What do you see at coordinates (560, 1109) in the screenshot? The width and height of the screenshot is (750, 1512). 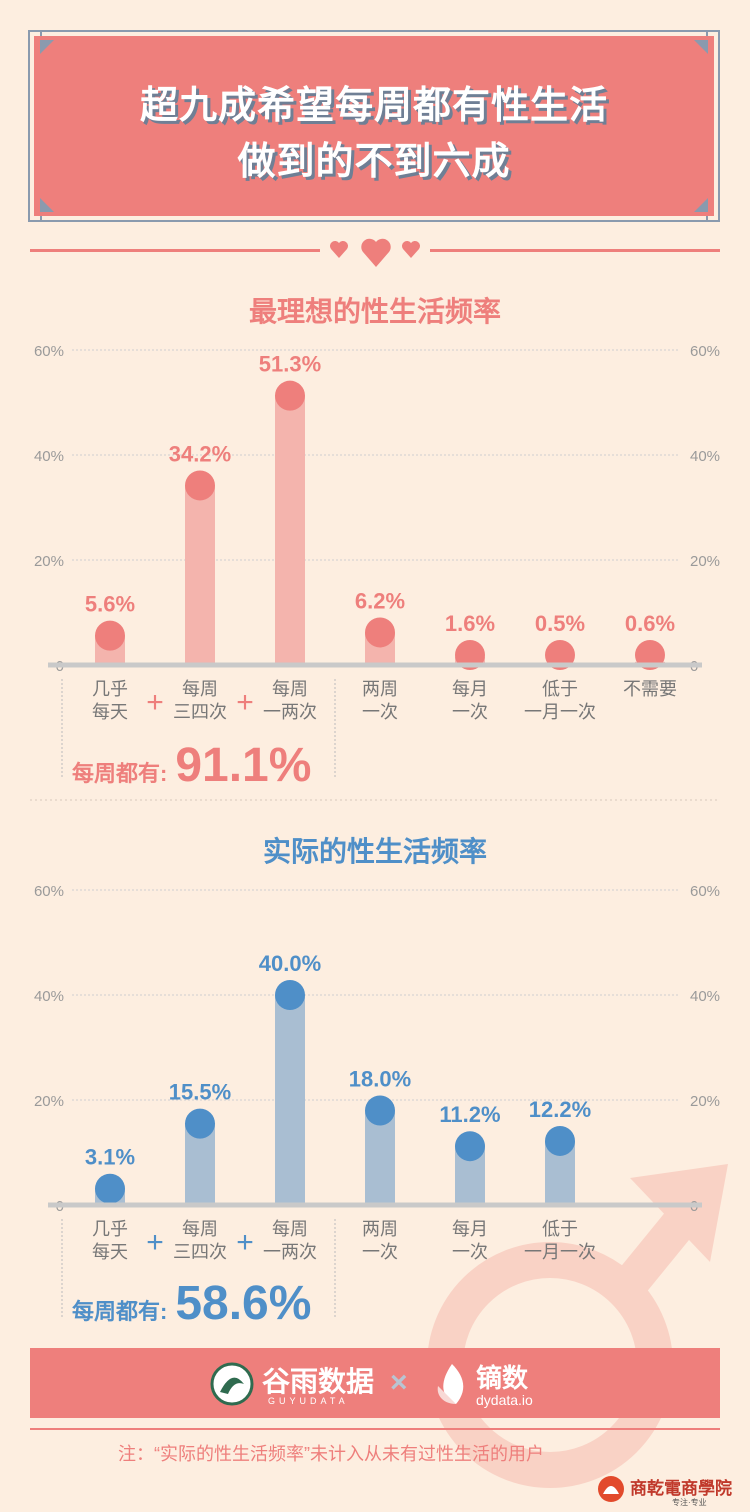 I see `data-label: 12.2%` at bounding box center [560, 1109].